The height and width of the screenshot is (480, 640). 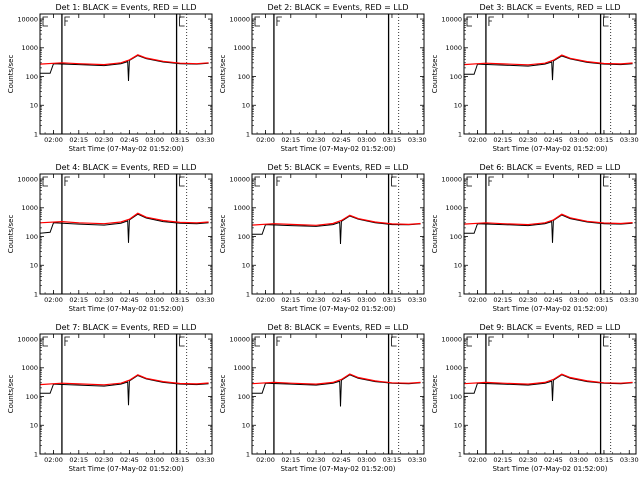 What do you see at coordinates (126, 327) in the screenshot?
I see `chart-title: Det 7: BLACK = Events, RED = LLD` at bounding box center [126, 327].